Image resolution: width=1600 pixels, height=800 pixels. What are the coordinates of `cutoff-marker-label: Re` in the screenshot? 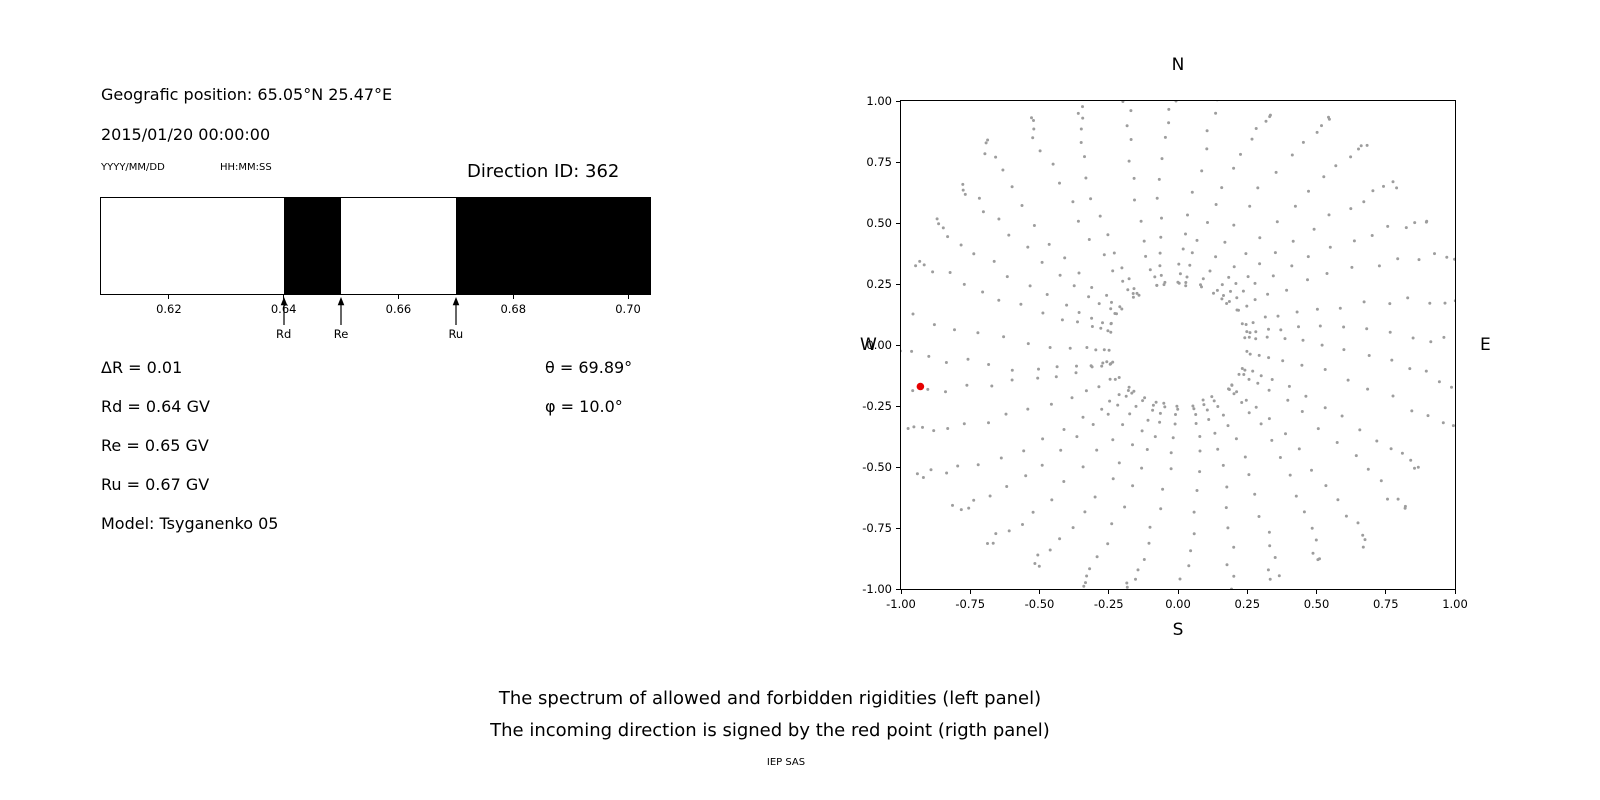 It's located at (341, 334).